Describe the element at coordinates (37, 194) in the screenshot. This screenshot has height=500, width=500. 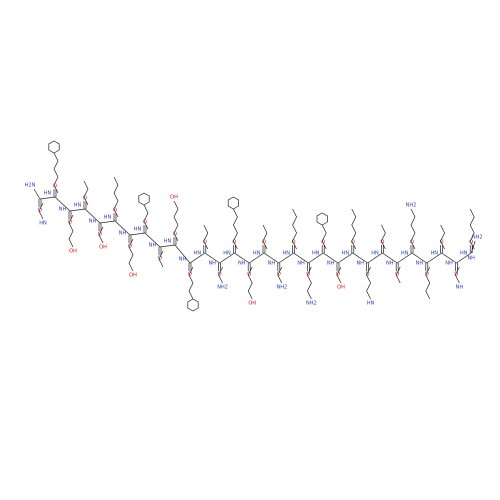
I see `bond` at that location.